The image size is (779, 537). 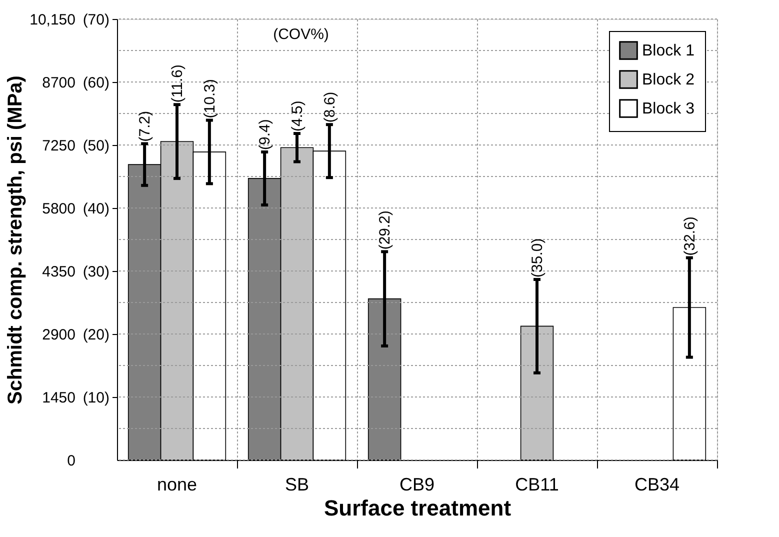 What do you see at coordinates (297, 484) in the screenshot?
I see `x-tick-label: SB` at bounding box center [297, 484].